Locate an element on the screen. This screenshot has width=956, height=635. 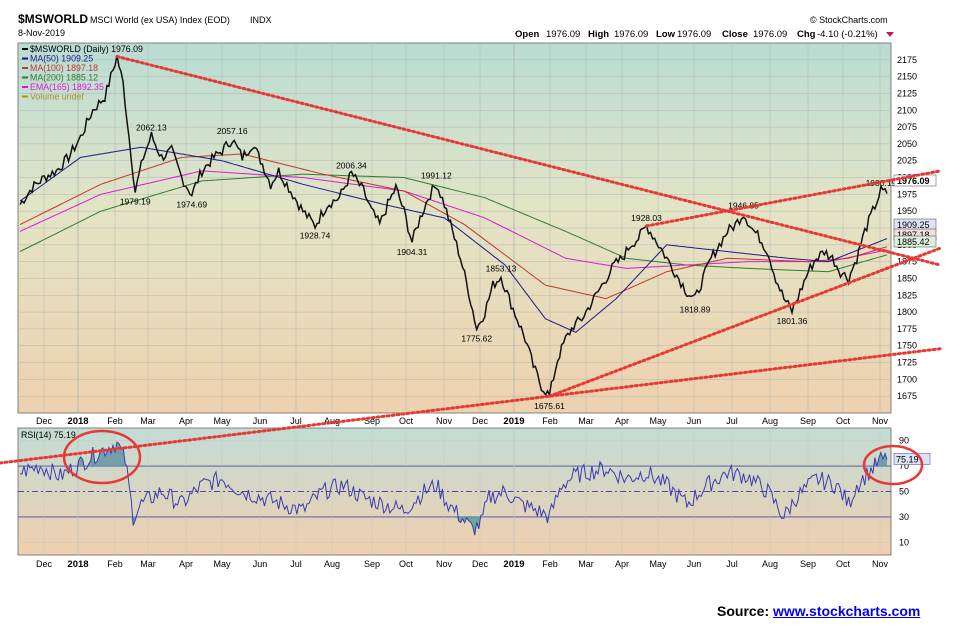
price-annotation: 1801.36 is located at coordinates (792, 321).